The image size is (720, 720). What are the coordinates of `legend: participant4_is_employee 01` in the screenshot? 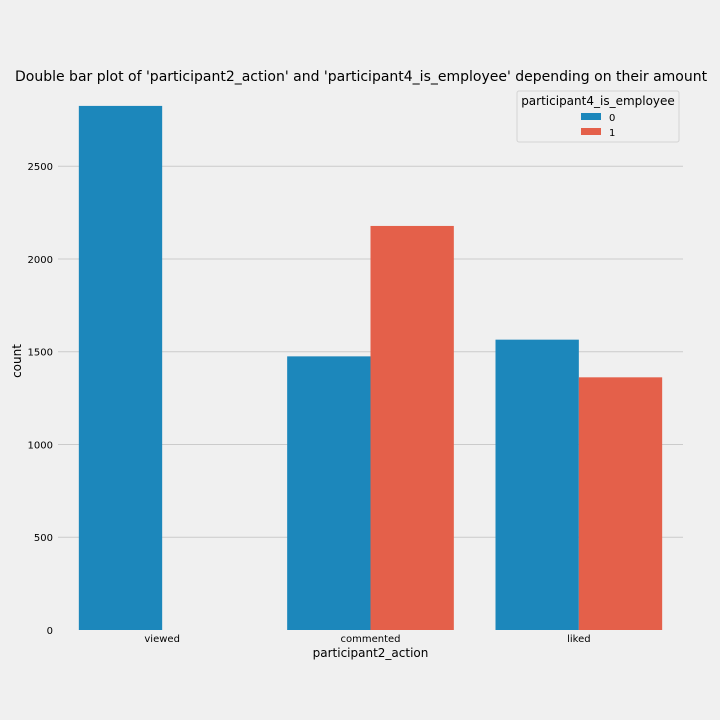 It's located at (598, 116).